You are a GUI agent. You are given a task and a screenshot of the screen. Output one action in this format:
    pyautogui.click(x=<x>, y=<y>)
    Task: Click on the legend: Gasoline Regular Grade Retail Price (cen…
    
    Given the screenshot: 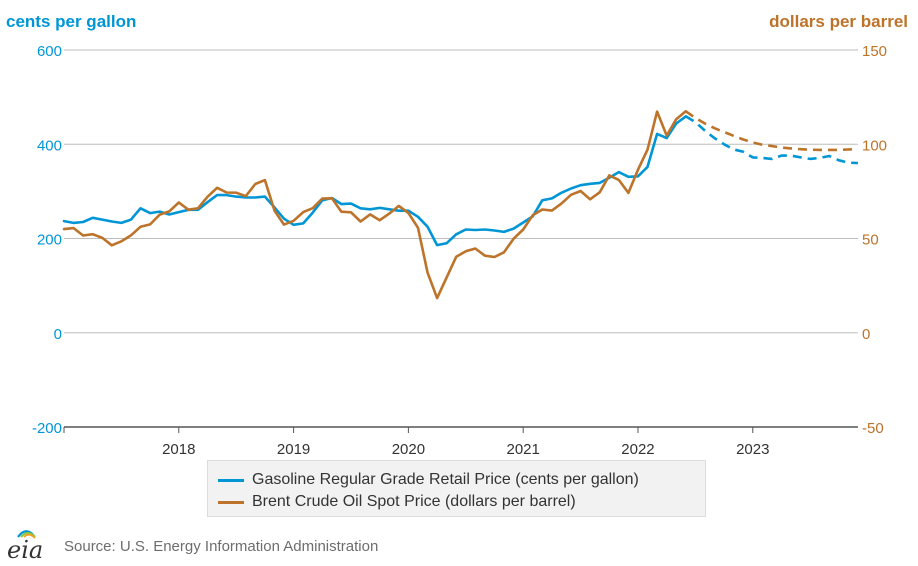 What is the action you would take?
    pyautogui.click(x=456, y=488)
    